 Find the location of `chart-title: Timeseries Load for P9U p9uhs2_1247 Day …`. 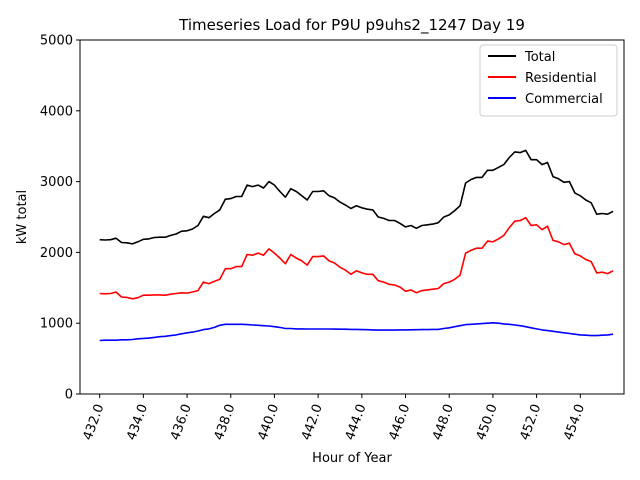

chart-title: Timeseries Load for P9U p9uhs2_1247 Day … is located at coordinates (351, 25).